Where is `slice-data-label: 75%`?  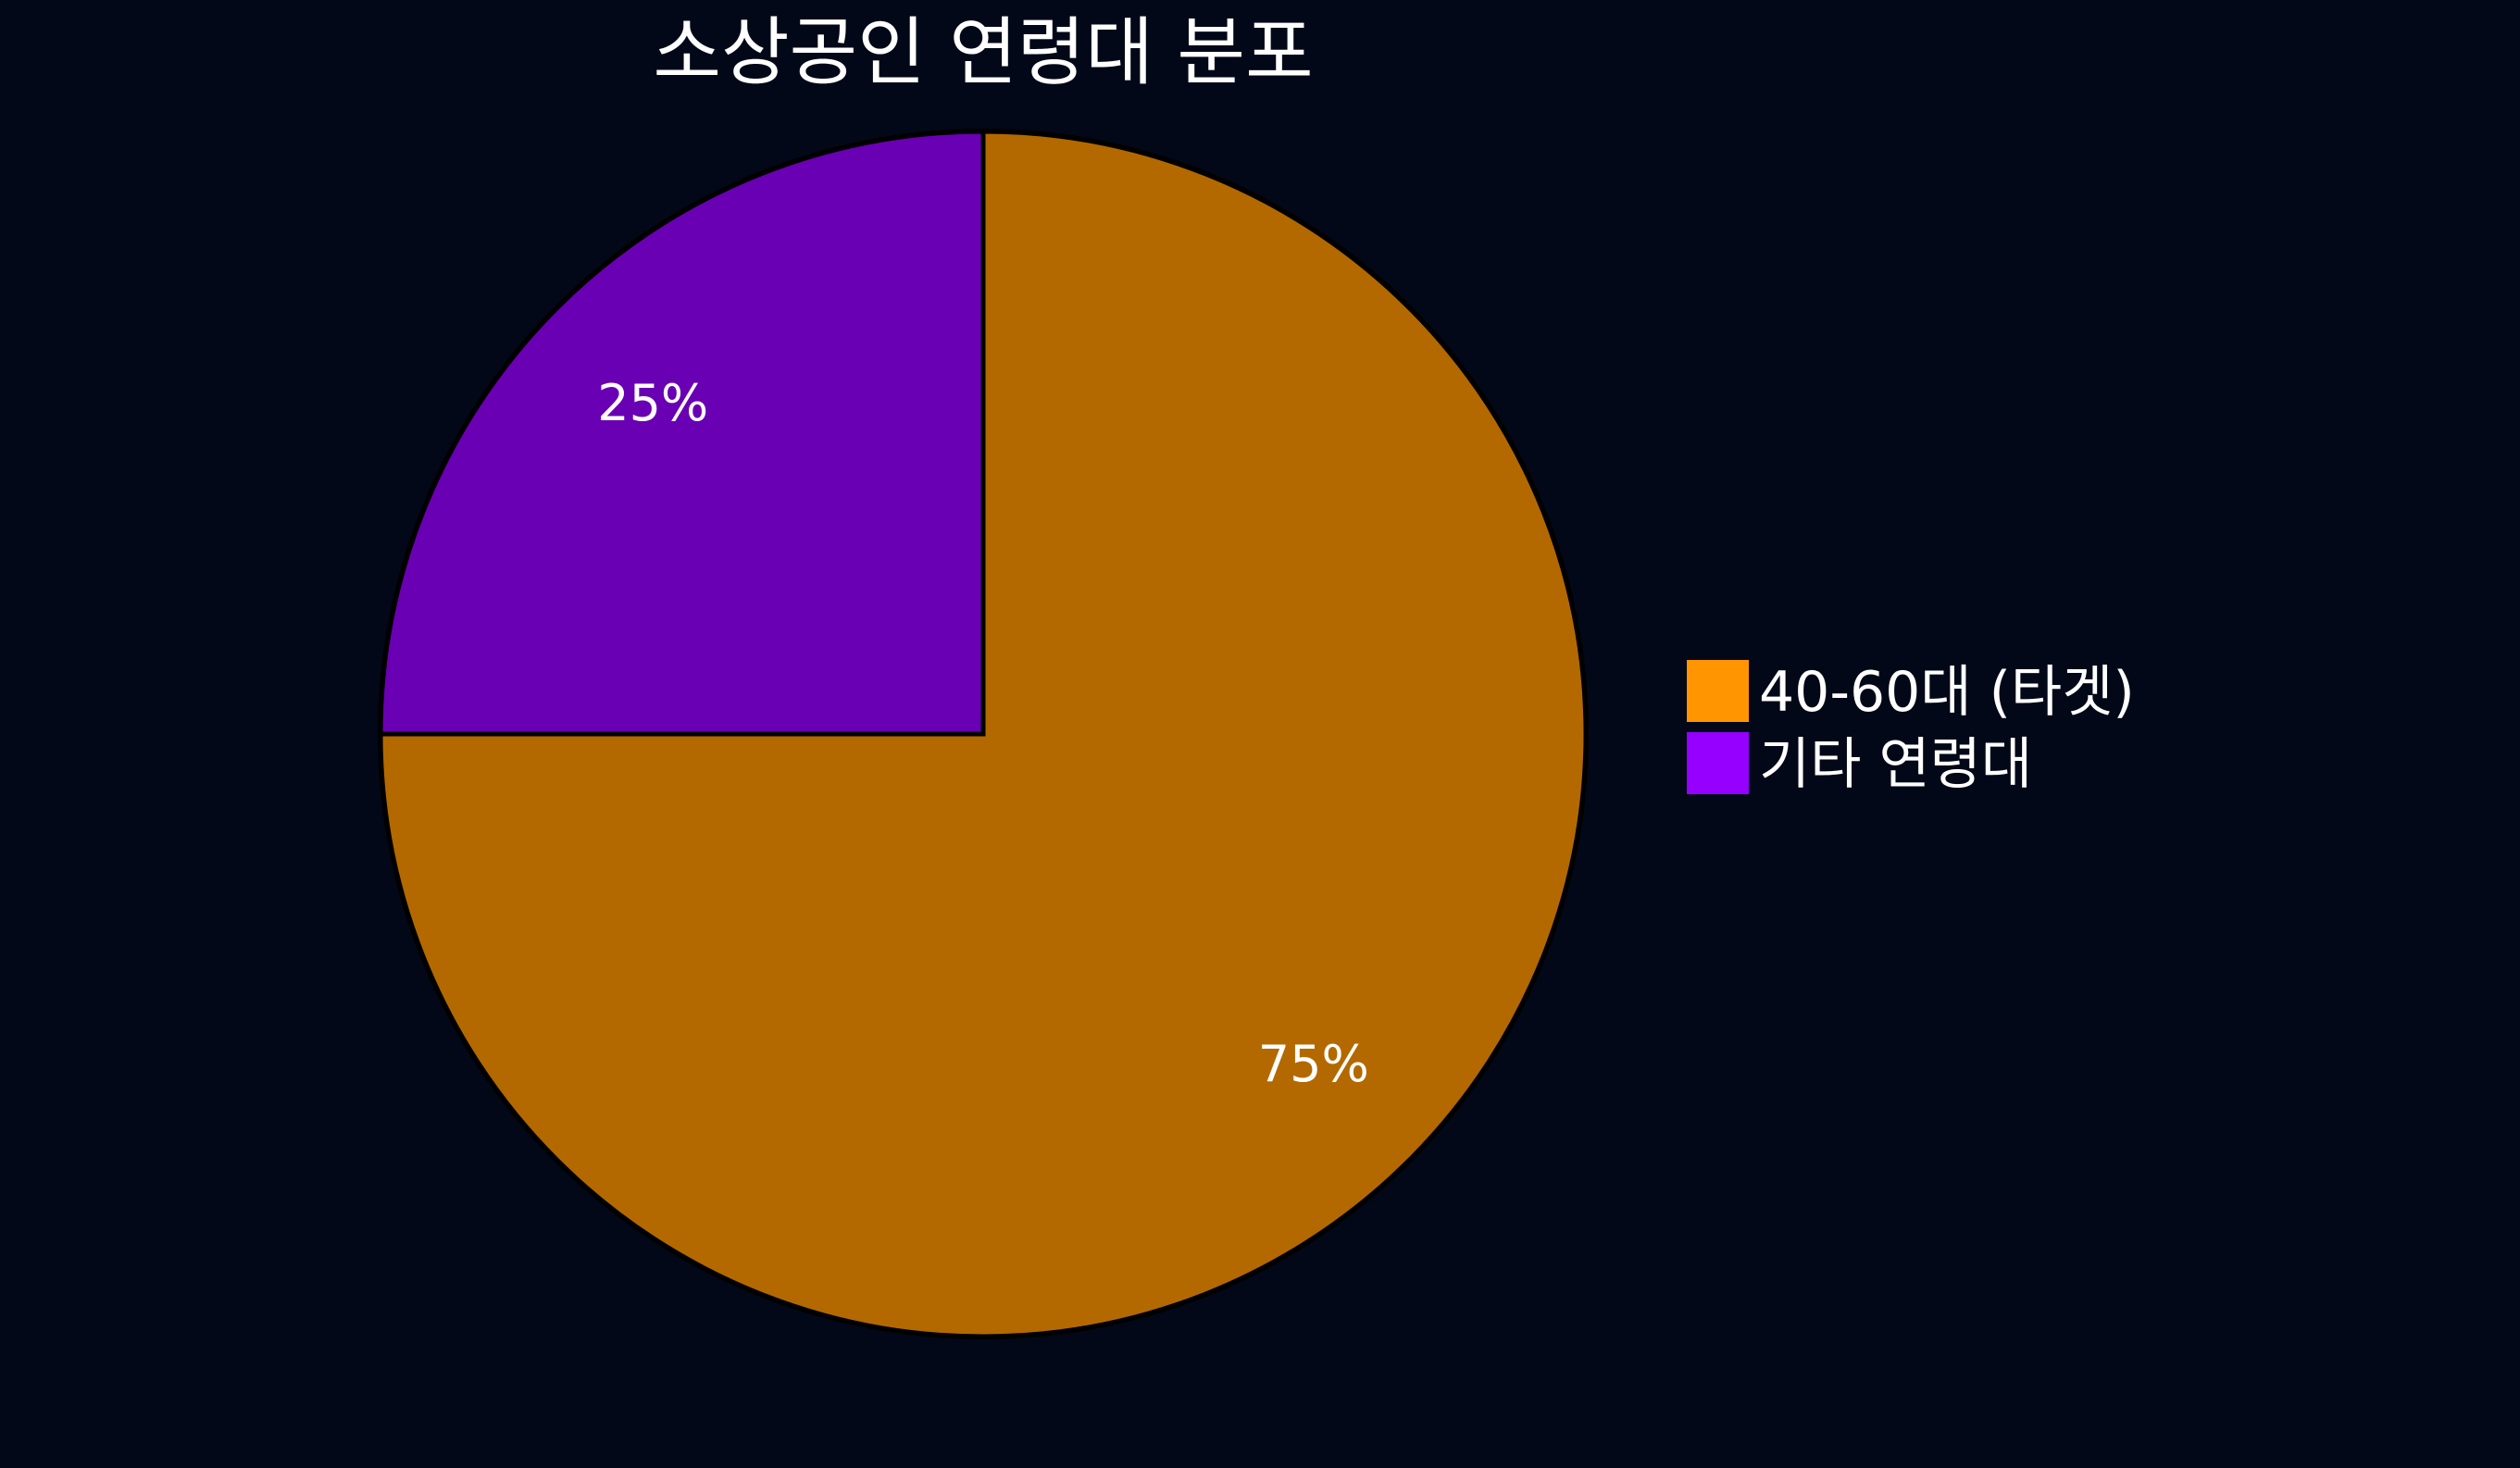 slice-data-label: 75% is located at coordinates (1313, 1064).